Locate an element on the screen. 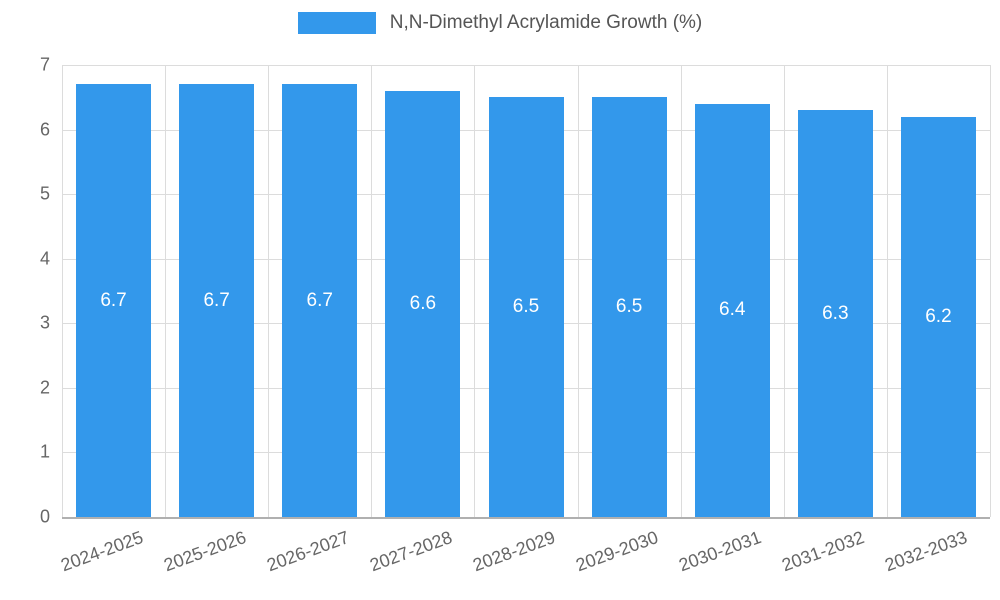  bar-value-label: 6.4 is located at coordinates (732, 310).